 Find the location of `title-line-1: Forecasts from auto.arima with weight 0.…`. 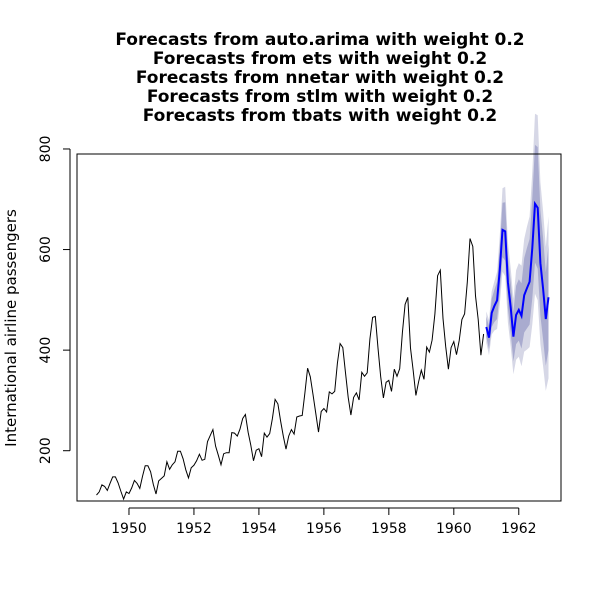

title-line-1: Forecasts from auto.arima with weight 0.… is located at coordinates (319, 40).